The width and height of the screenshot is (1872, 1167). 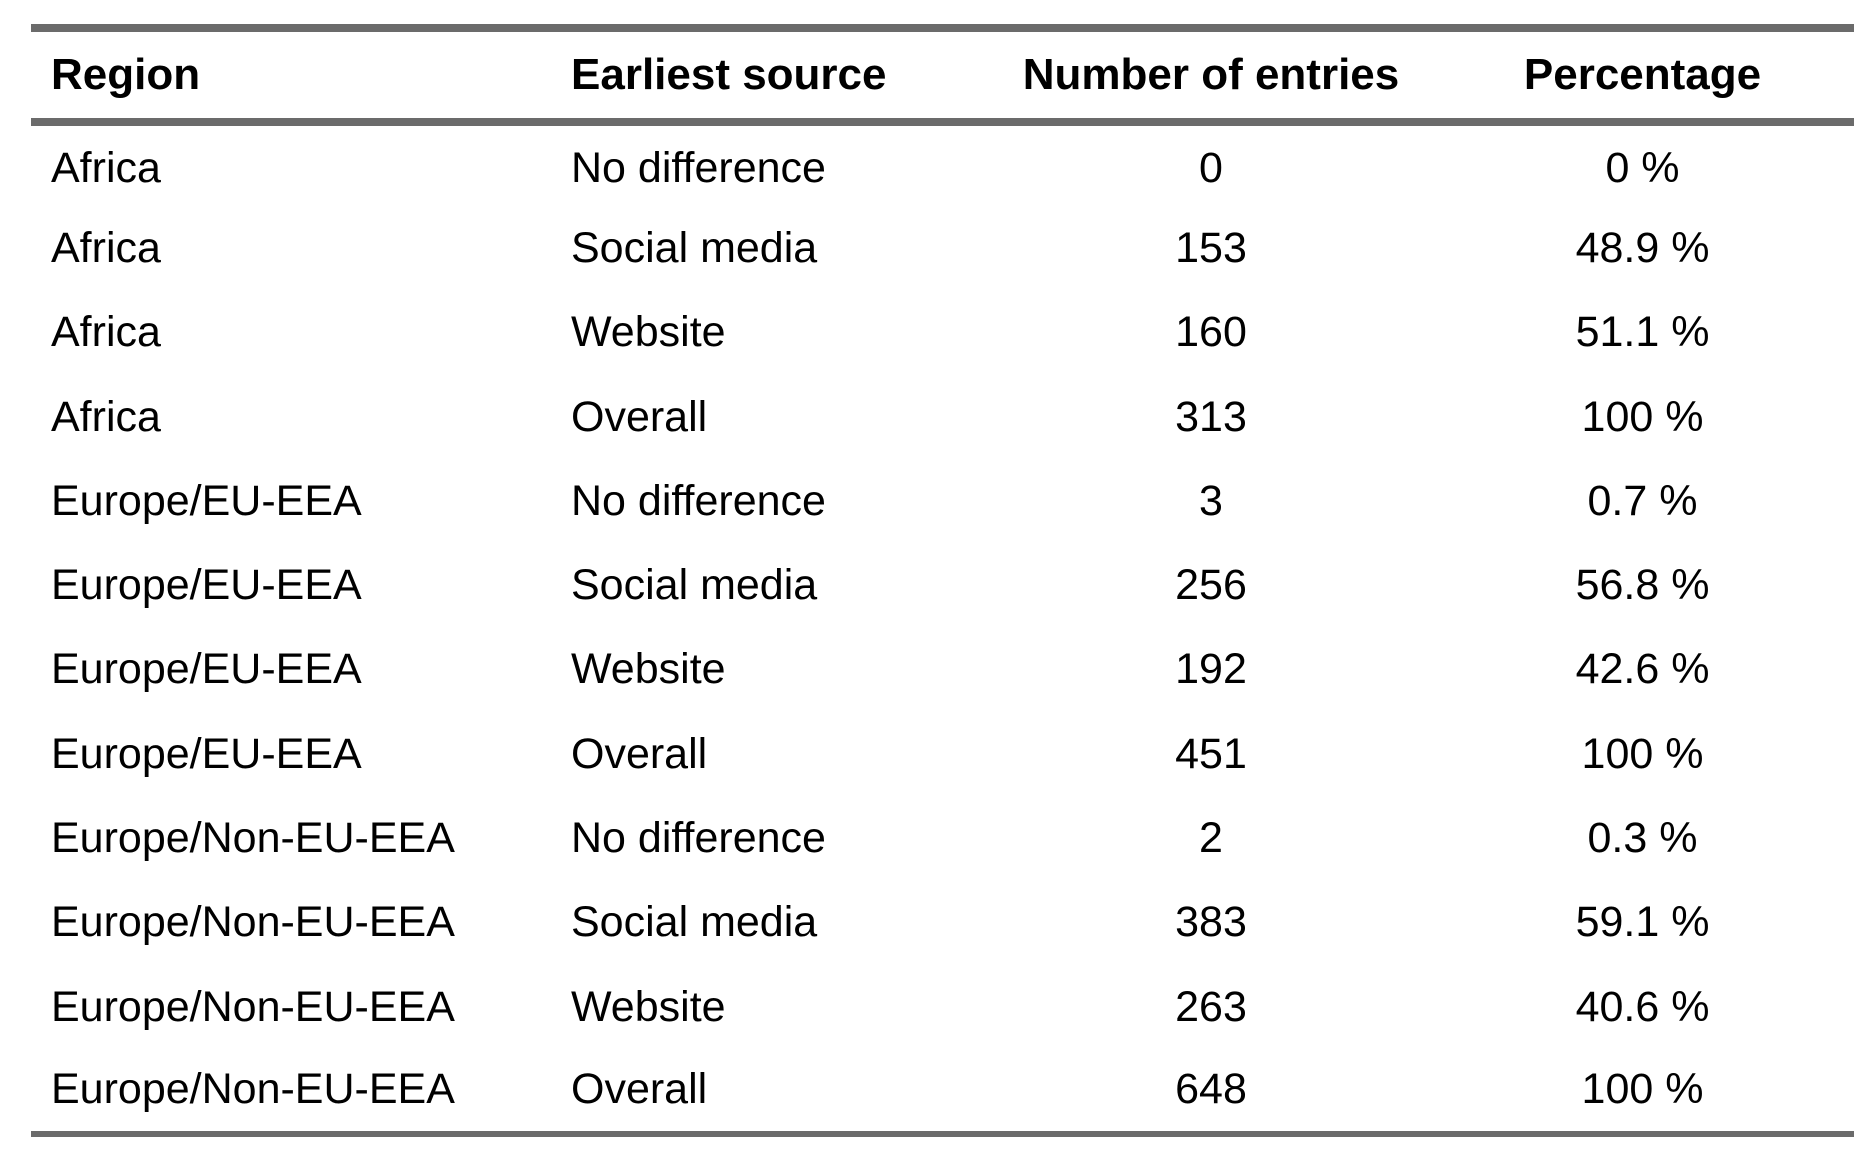 What do you see at coordinates (1211, 332) in the screenshot?
I see `cell-number-of-entries: 160` at bounding box center [1211, 332].